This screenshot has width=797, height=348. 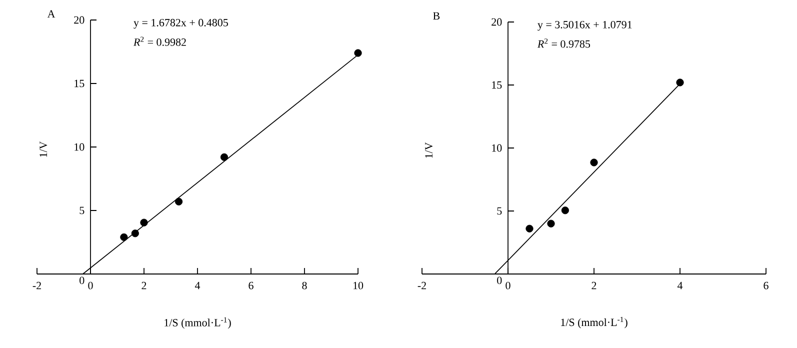 What do you see at coordinates (585, 25) in the screenshot?
I see `annotation: y = 3.5016x + 1.0791` at bounding box center [585, 25].